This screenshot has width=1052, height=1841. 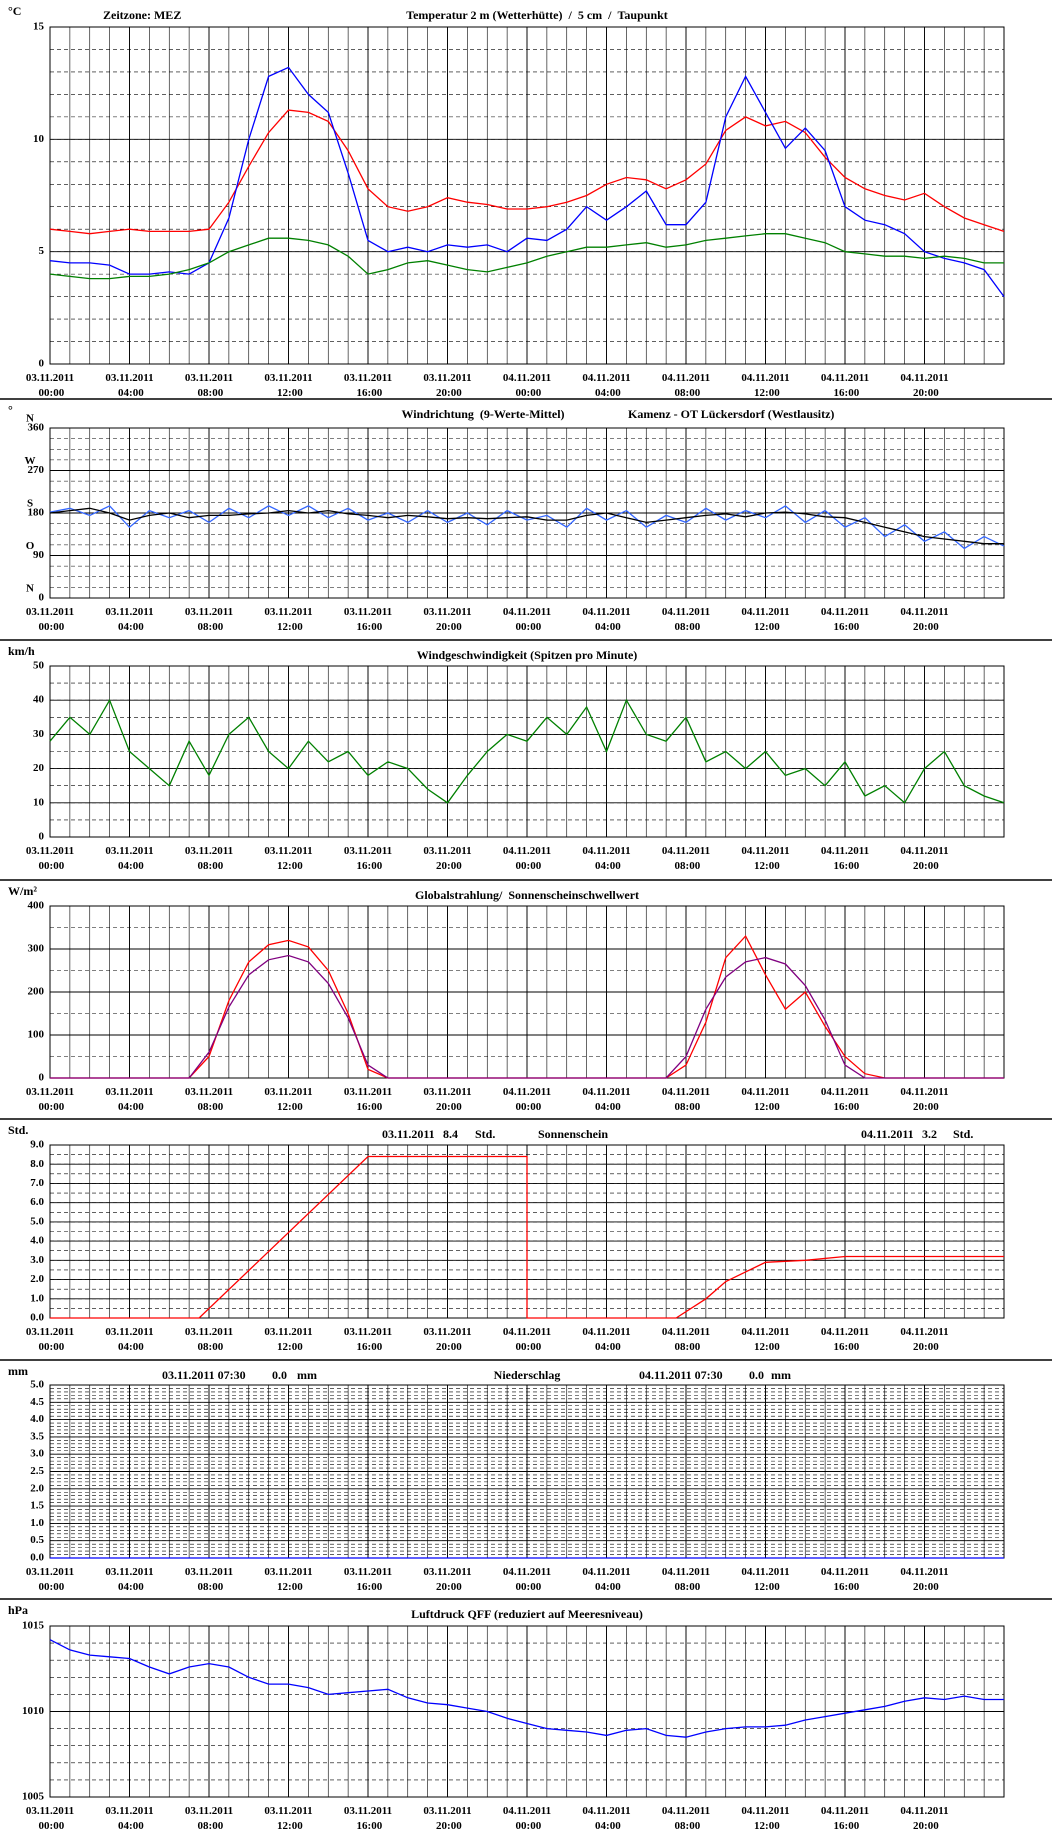 I want to click on y-unit: °, so click(x=10, y=410).